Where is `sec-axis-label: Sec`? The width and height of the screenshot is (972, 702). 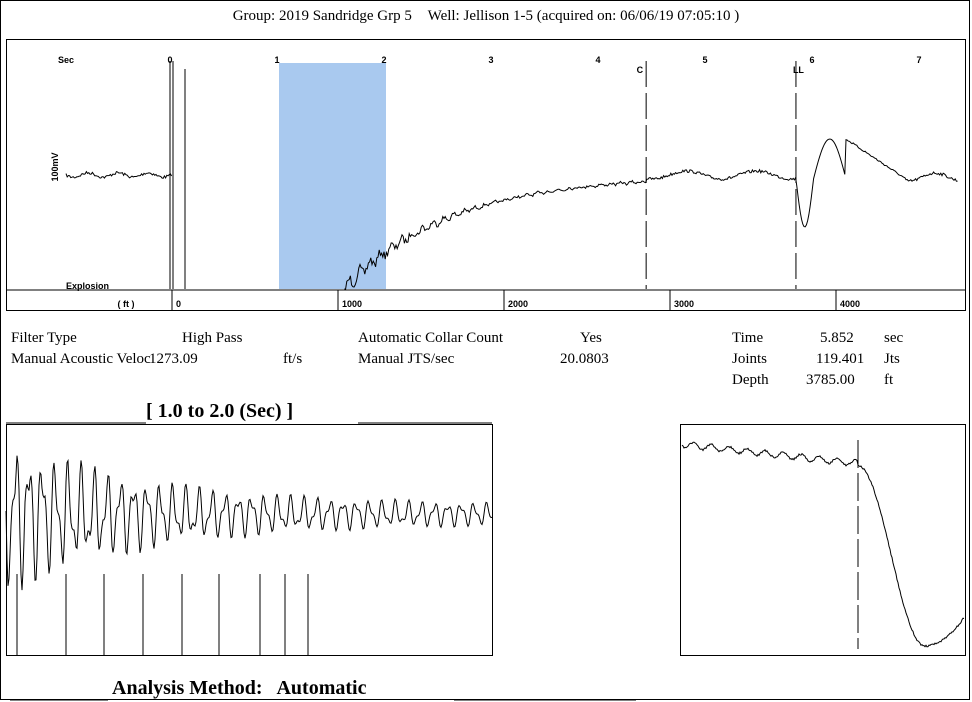
sec-axis-label: Sec is located at coordinates (66, 60).